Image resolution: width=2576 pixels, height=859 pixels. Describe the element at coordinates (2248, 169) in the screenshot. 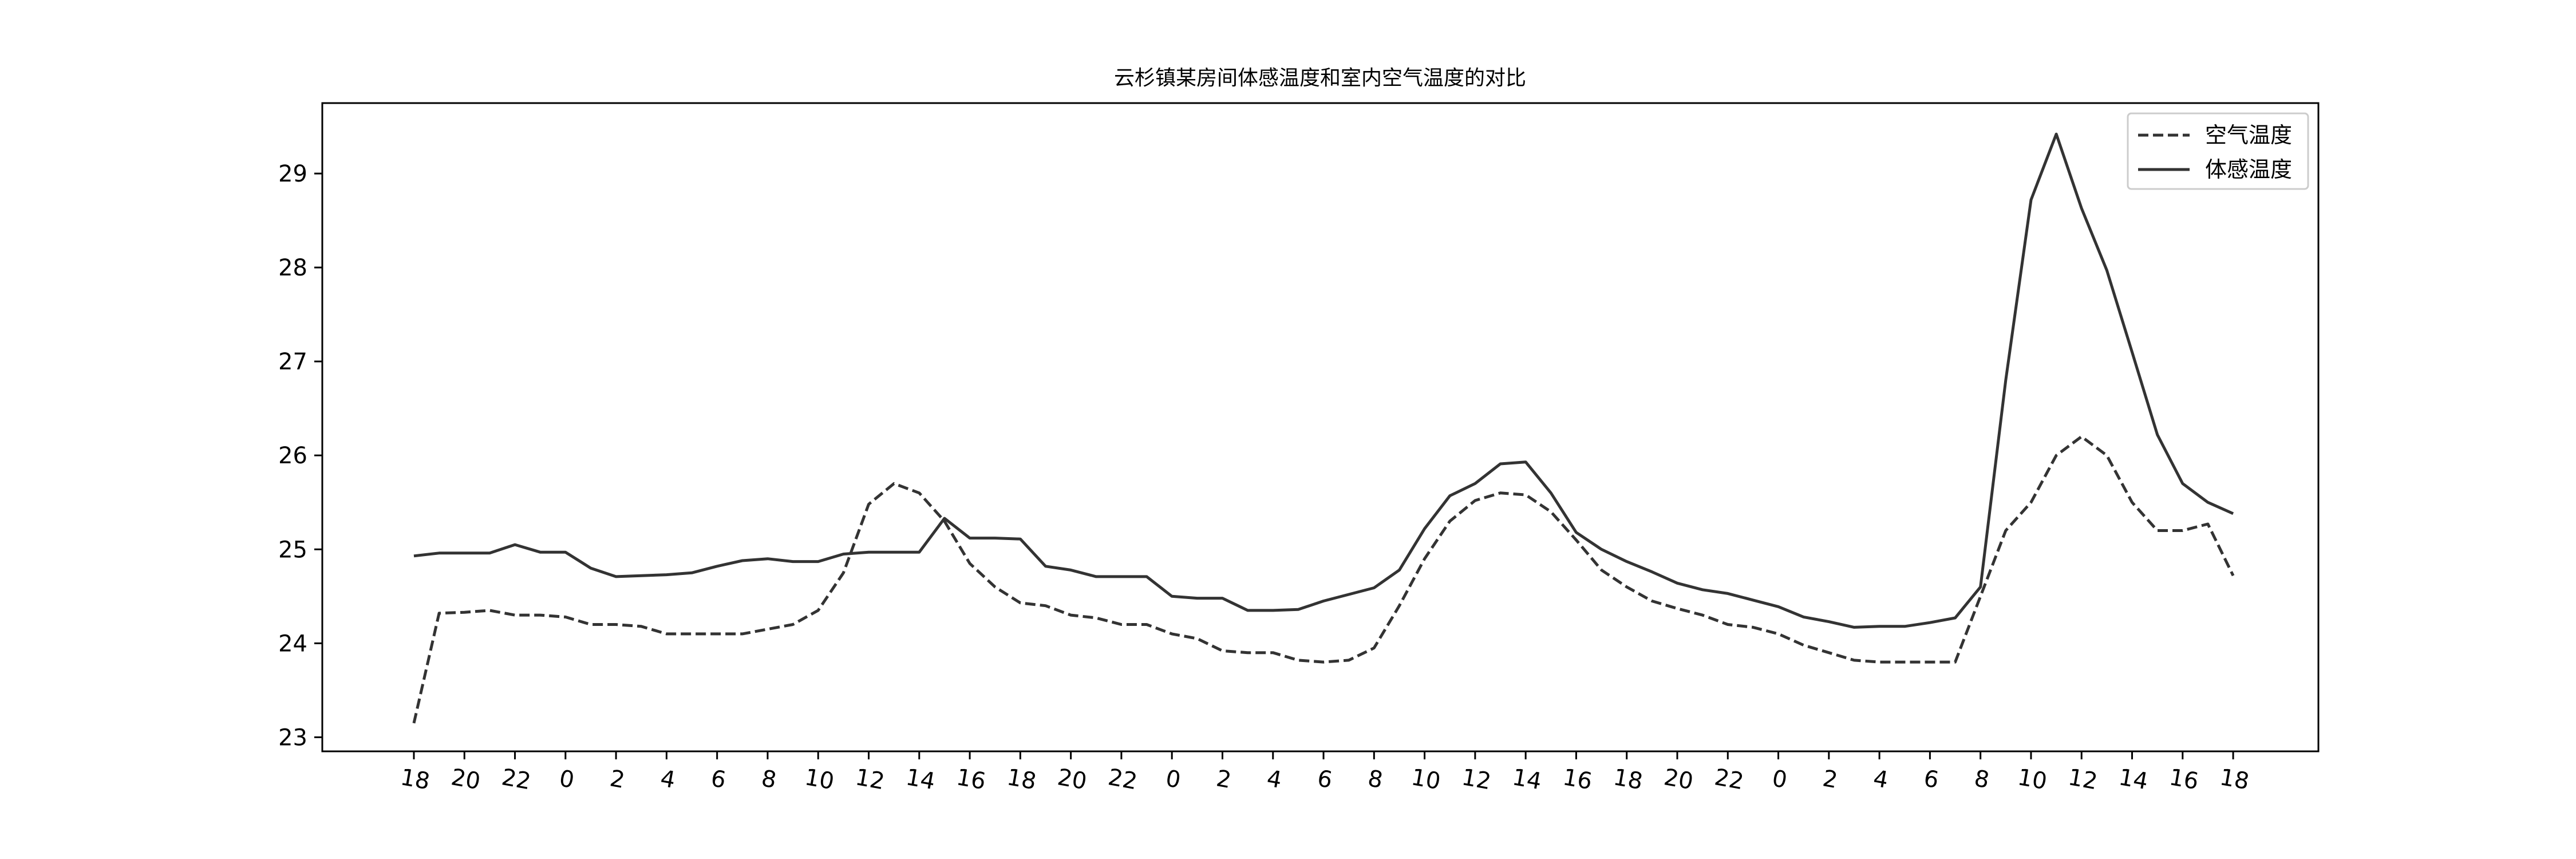

I see `legend-label-2: 体感温度` at that location.